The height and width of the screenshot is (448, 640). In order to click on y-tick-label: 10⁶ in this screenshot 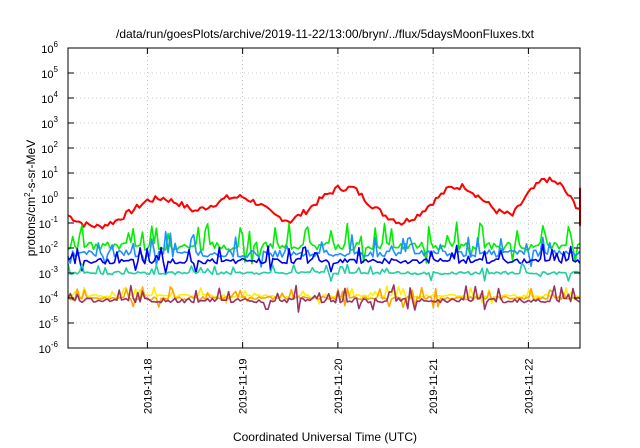, I will do `click(49, 48)`.